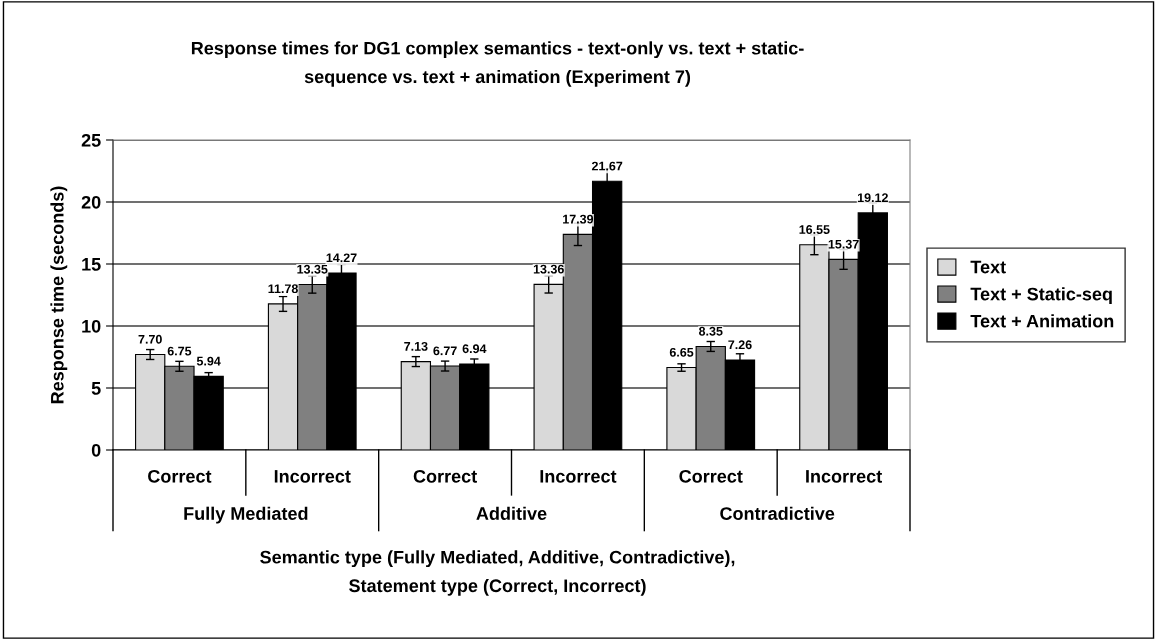 The height and width of the screenshot is (640, 1157). Describe the element at coordinates (341, 258) in the screenshot. I see `data-label: 14.27` at that location.